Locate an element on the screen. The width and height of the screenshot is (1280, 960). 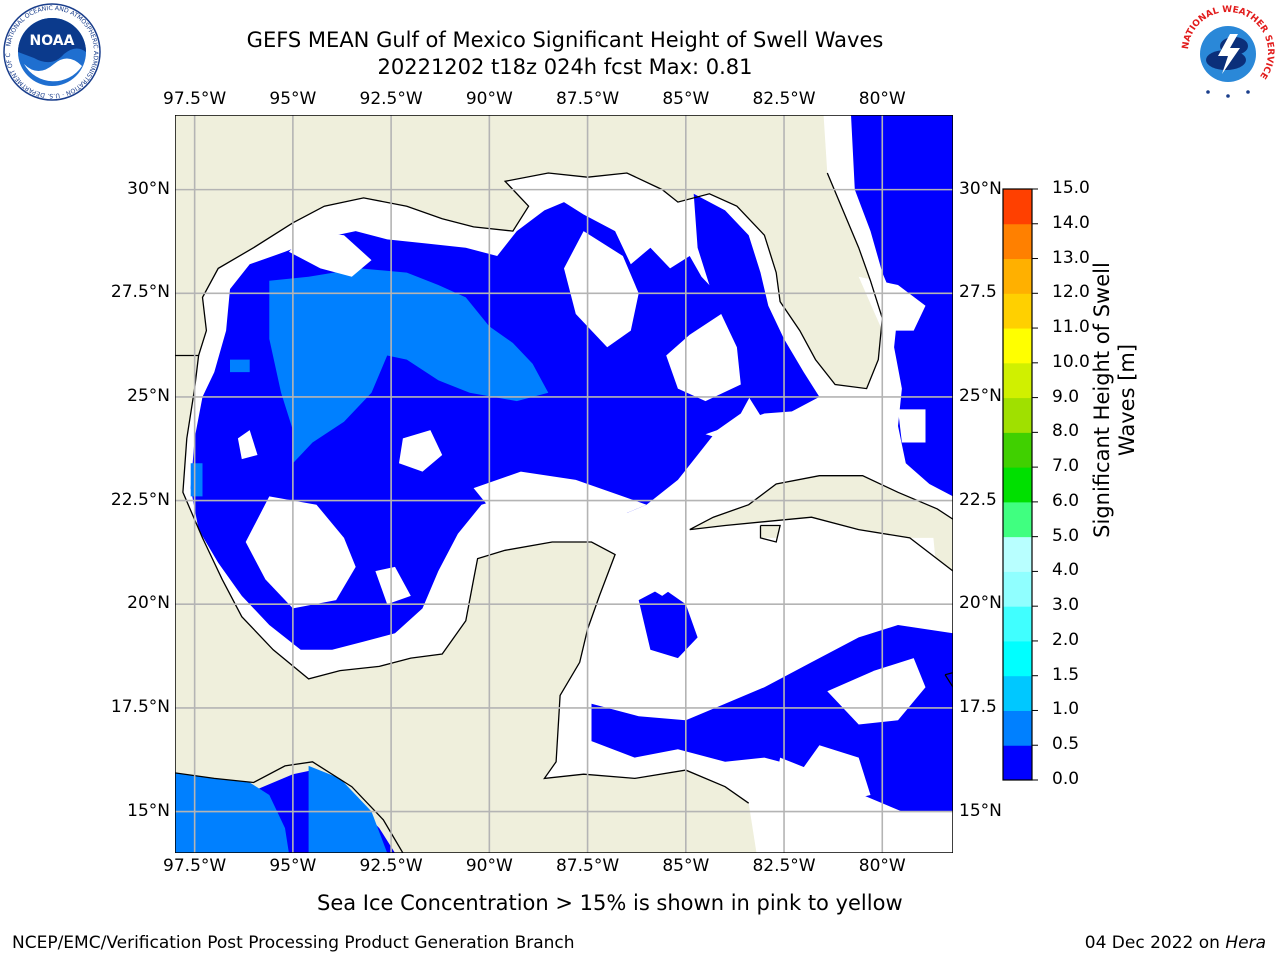
lat-label-left-6: 15°N is located at coordinates (148, 810).